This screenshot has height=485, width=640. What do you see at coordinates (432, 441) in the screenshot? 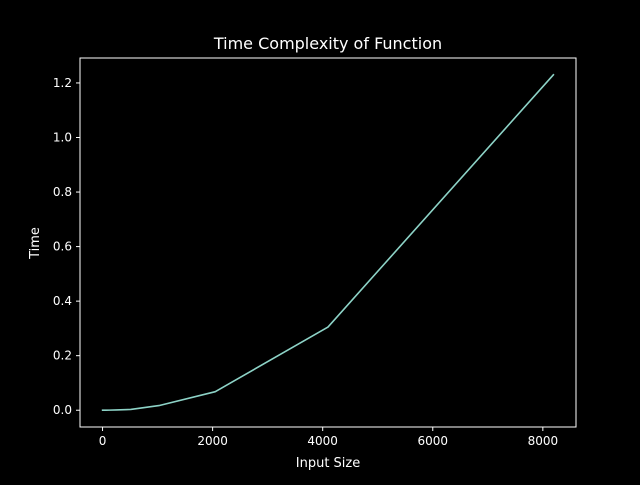
I see `x-tick-label: 6000` at bounding box center [432, 441].